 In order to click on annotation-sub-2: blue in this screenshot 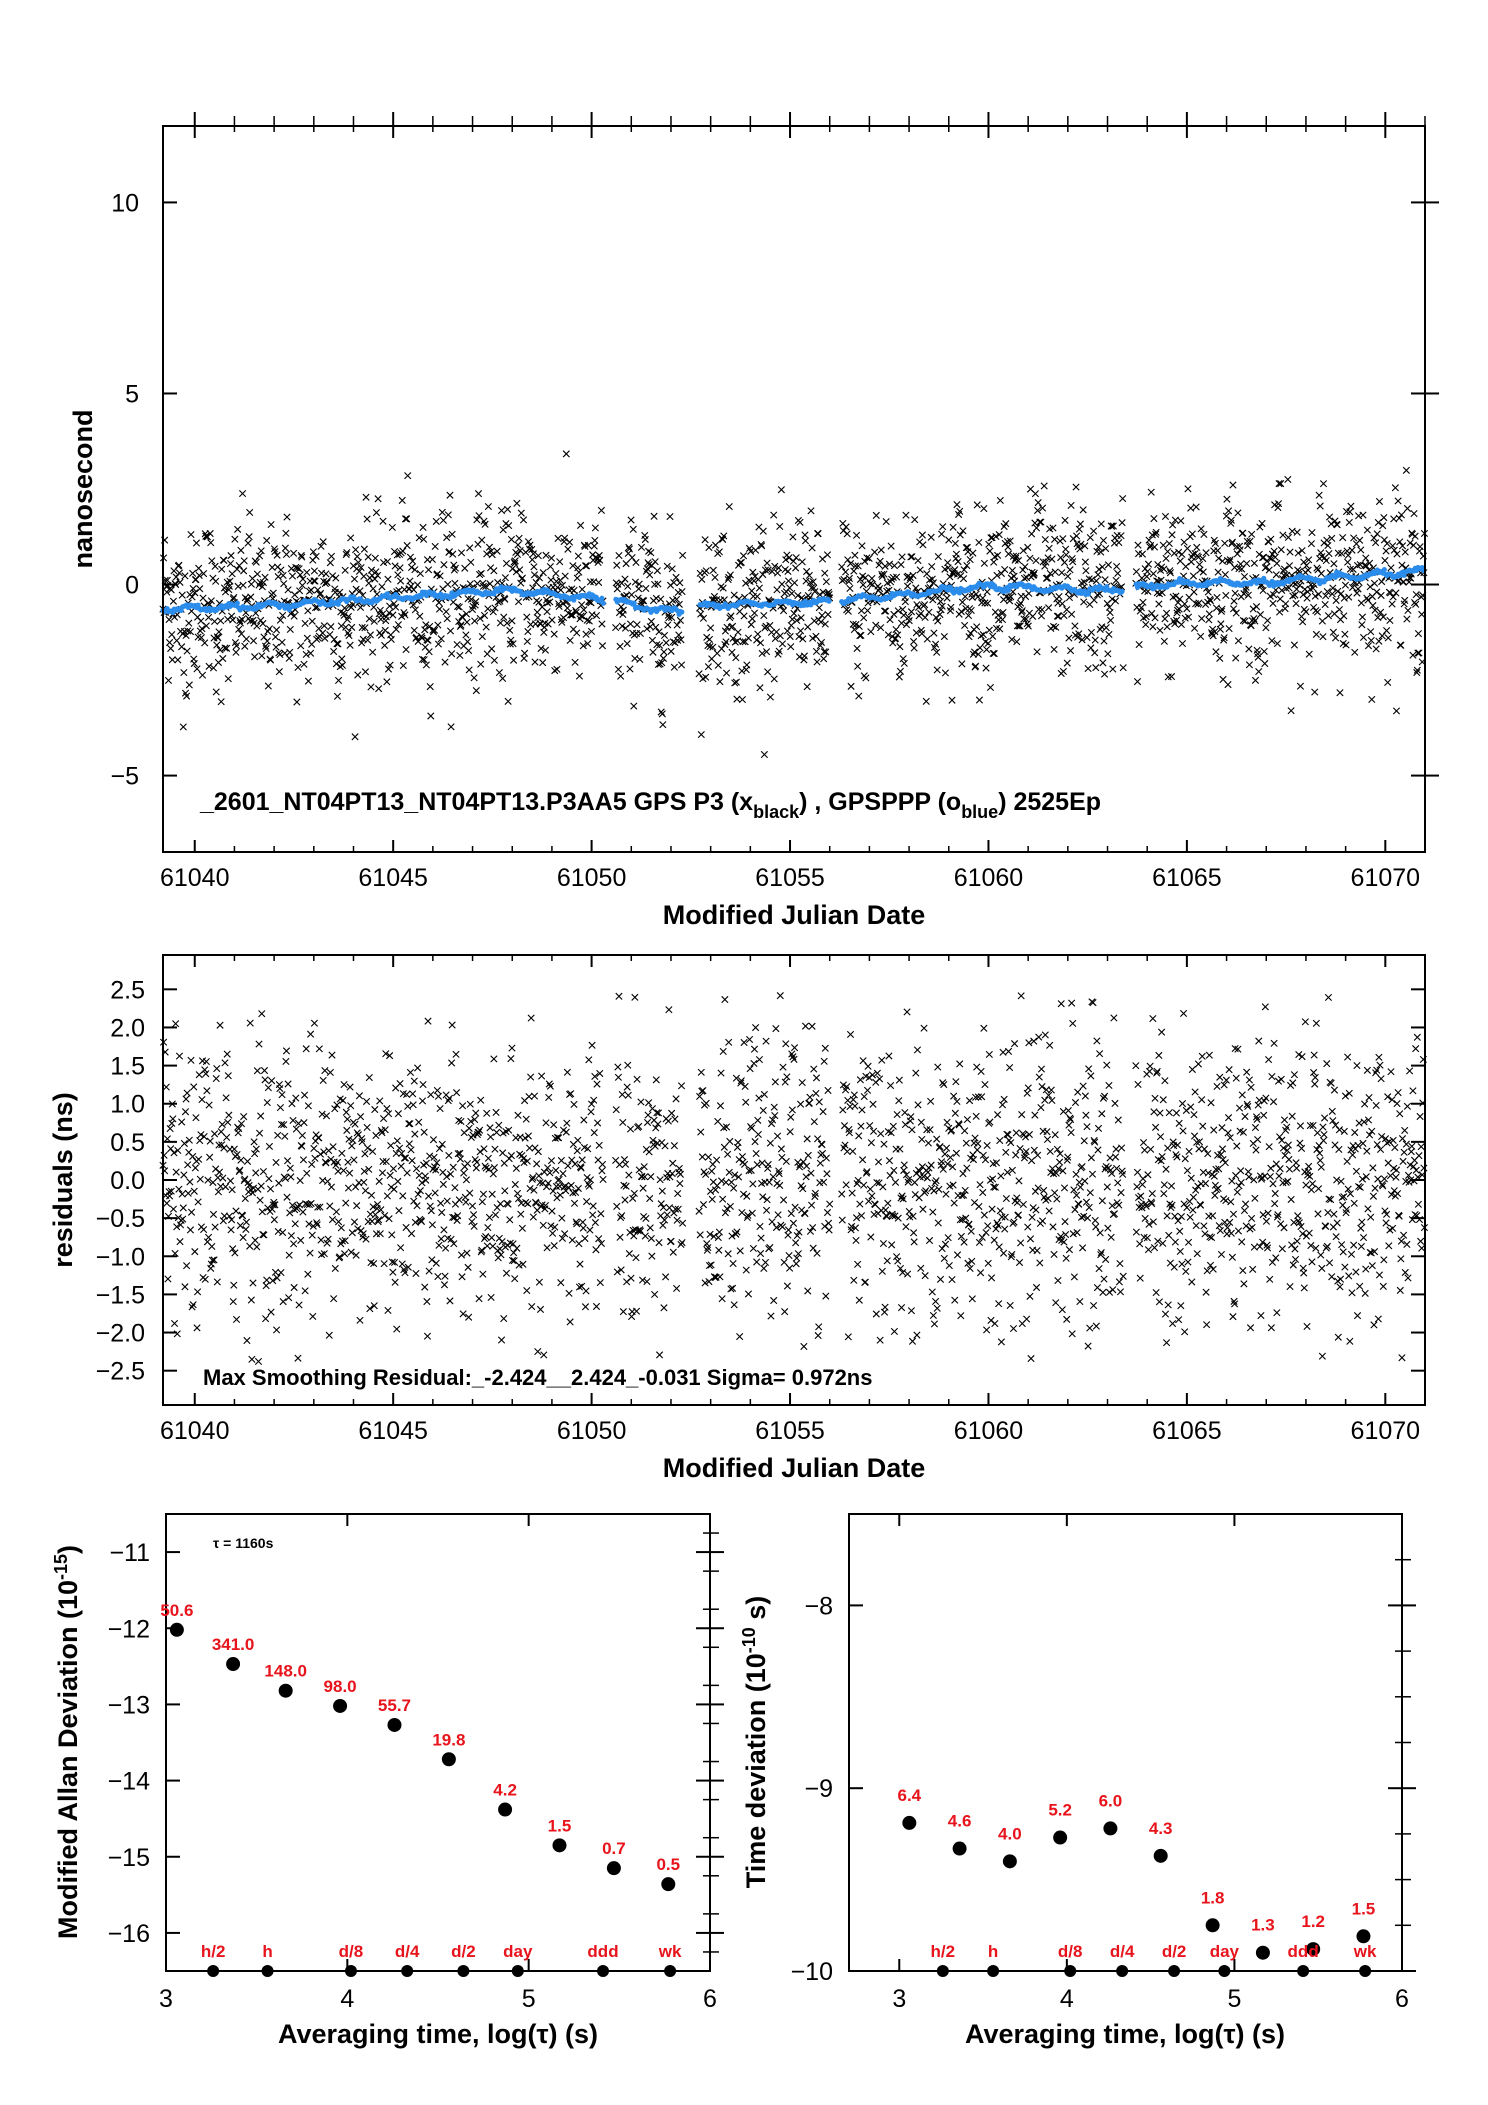, I will do `click(979, 812)`.